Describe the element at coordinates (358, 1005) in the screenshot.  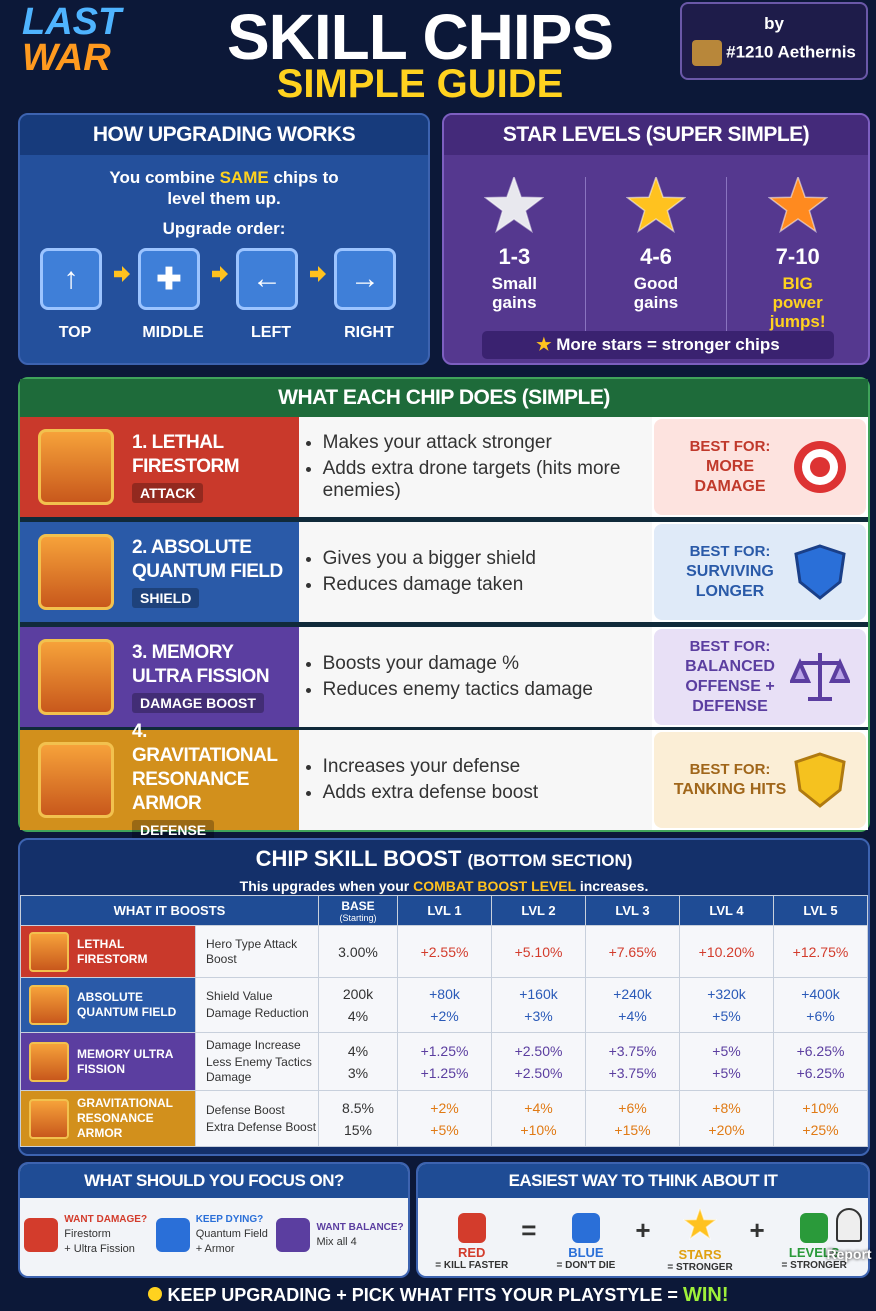
I see `base-cell: 200k 4%` at that location.